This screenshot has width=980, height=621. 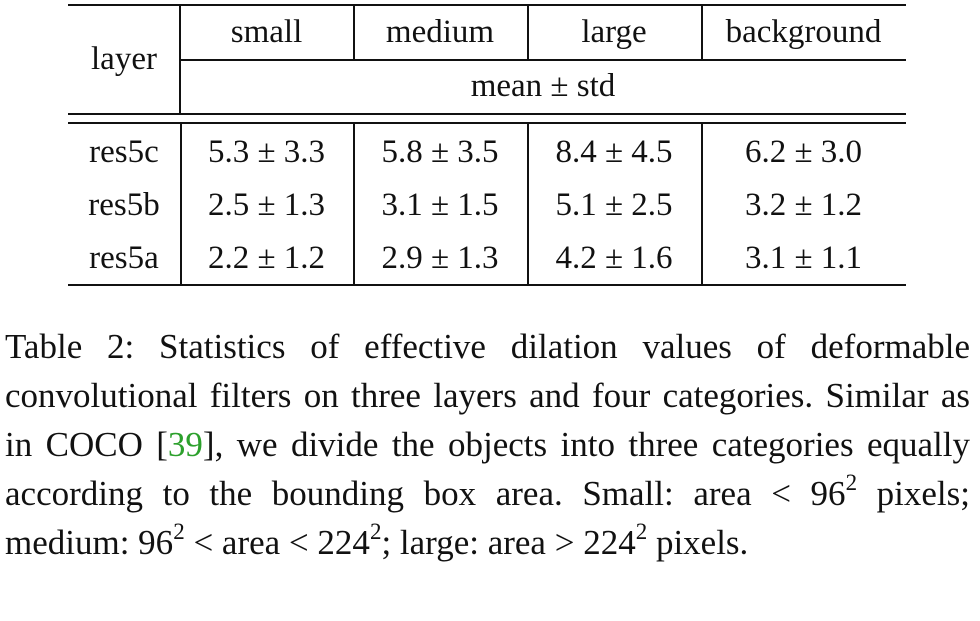 I want to click on table-cell: 2.2 ± 1.2, so click(x=266, y=258).